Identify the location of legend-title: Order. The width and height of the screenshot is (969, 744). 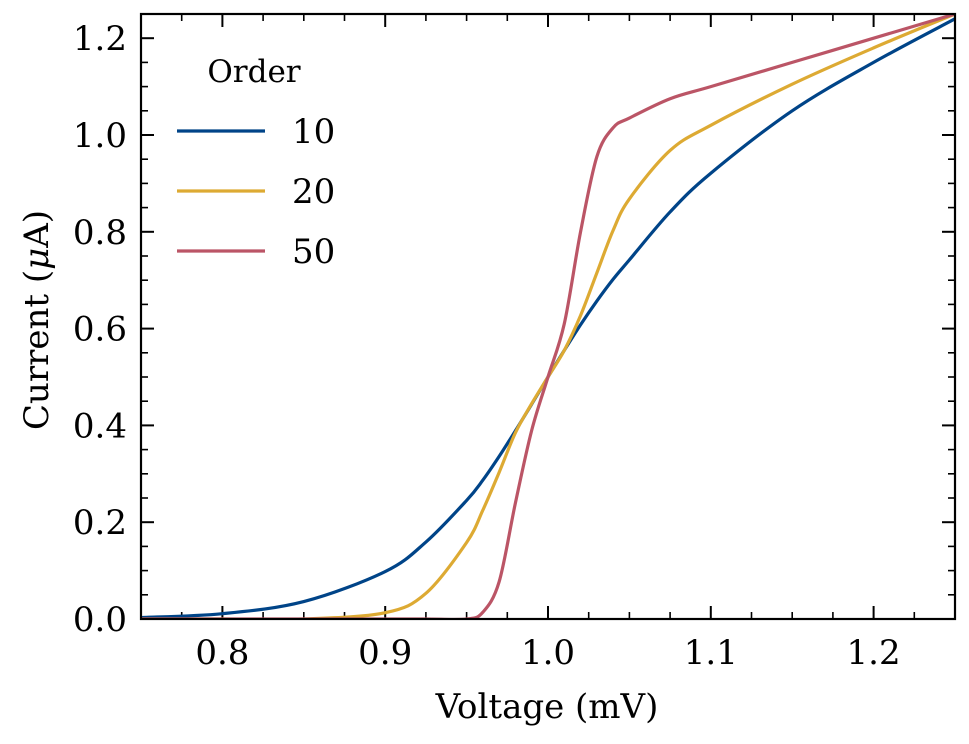
(253, 72).